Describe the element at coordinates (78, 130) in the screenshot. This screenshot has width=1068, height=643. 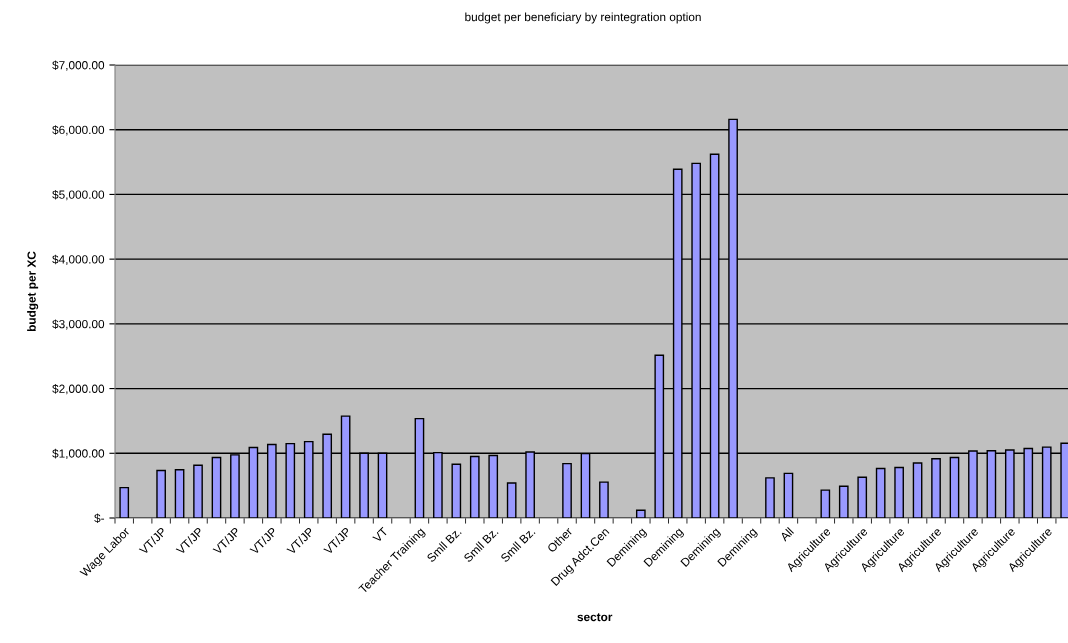
I see `y-tick-label: $6,000.00` at that location.